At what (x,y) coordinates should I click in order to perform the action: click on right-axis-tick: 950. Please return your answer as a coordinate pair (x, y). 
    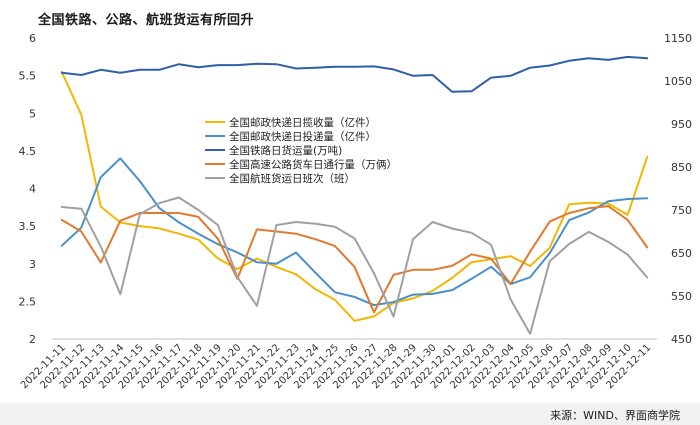
    Looking at the image, I should click on (681, 124).